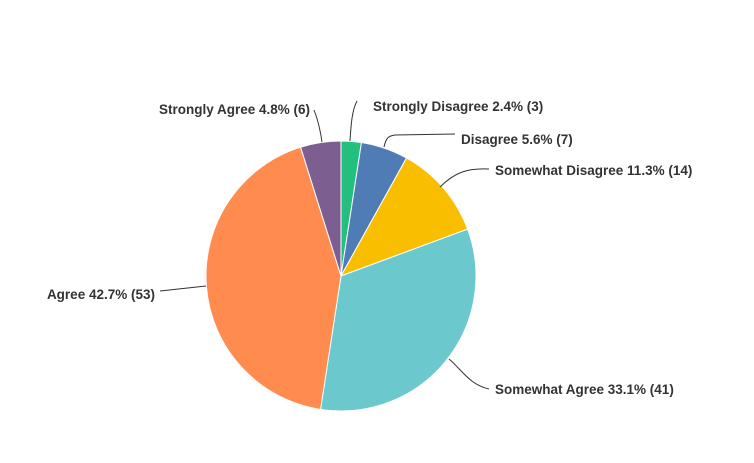 Image resolution: width=754 pixels, height=463 pixels. Describe the element at coordinates (458, 106) in the screenshot. I see `data-label: Strongly Disagree 2.4% (3)` at that location.